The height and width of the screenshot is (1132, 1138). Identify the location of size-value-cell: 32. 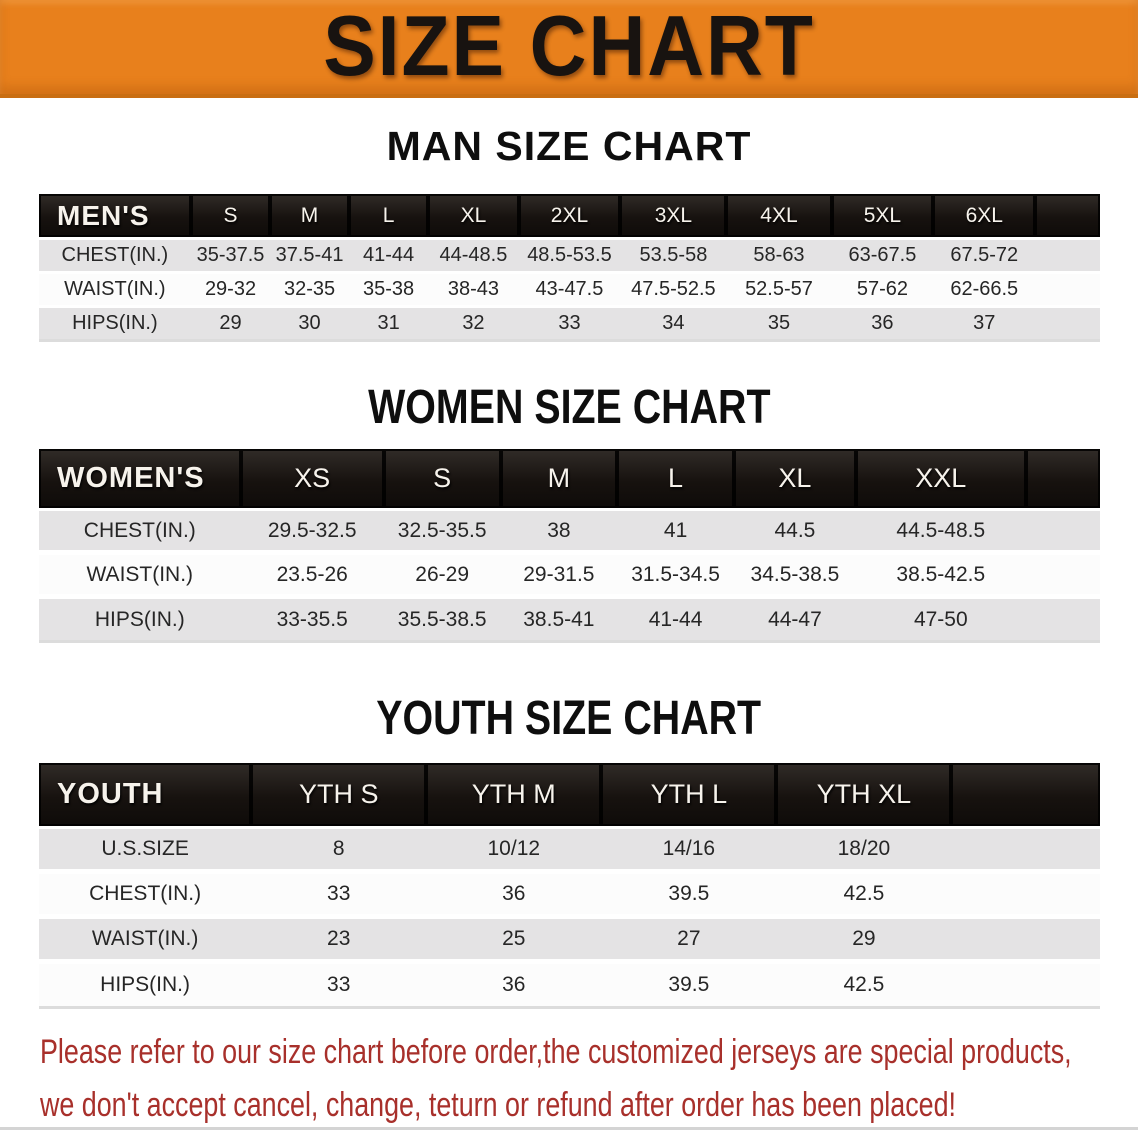
(473, 325).